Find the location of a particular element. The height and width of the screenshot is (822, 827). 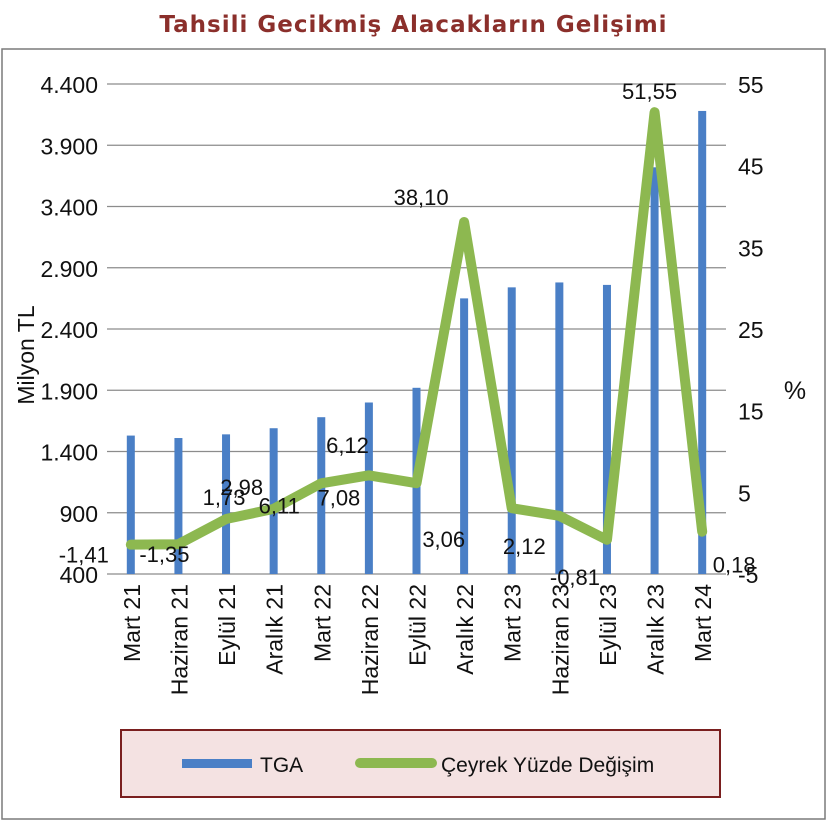

data-label: 38,10 is located at coordinates (421, 197).